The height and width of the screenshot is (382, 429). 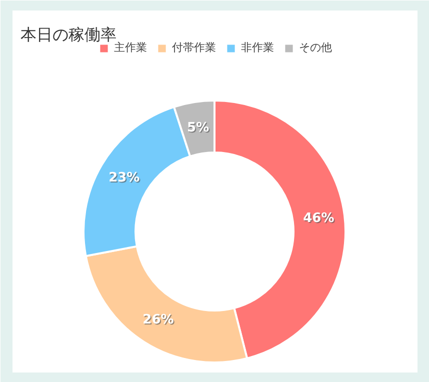 What do you see at coordinates (315, 47) in the screenshot?
I see `legend-label: その他` at bounding box center [315, 47].